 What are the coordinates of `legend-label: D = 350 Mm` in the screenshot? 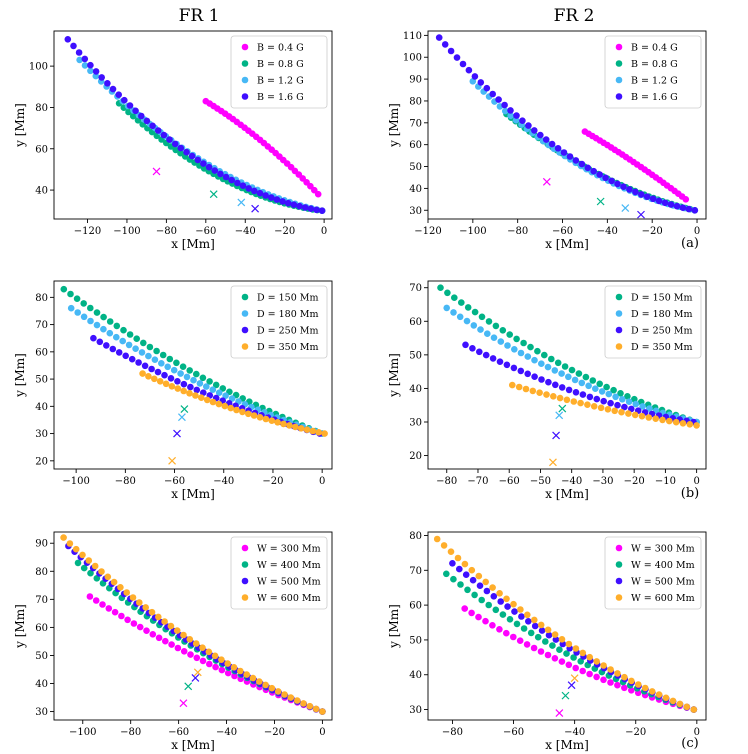 It's located at (662, 347).